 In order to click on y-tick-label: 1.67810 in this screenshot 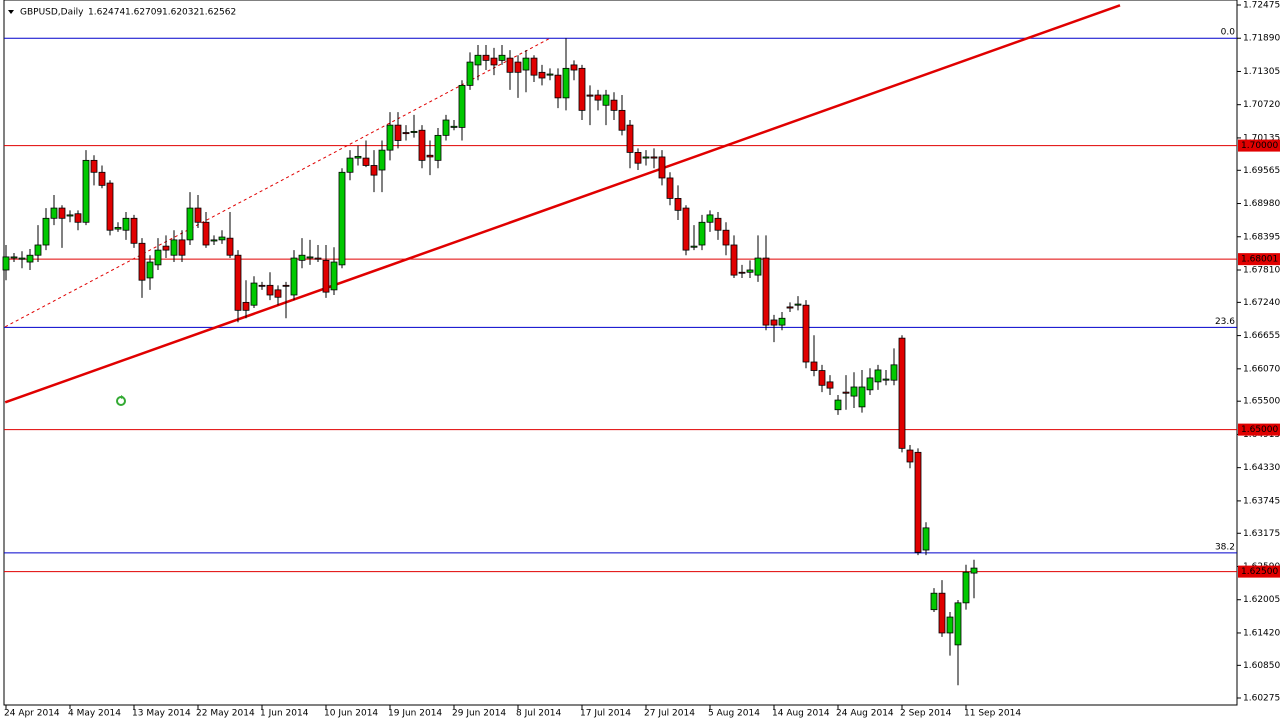, I will do `click(1261, 270)`.